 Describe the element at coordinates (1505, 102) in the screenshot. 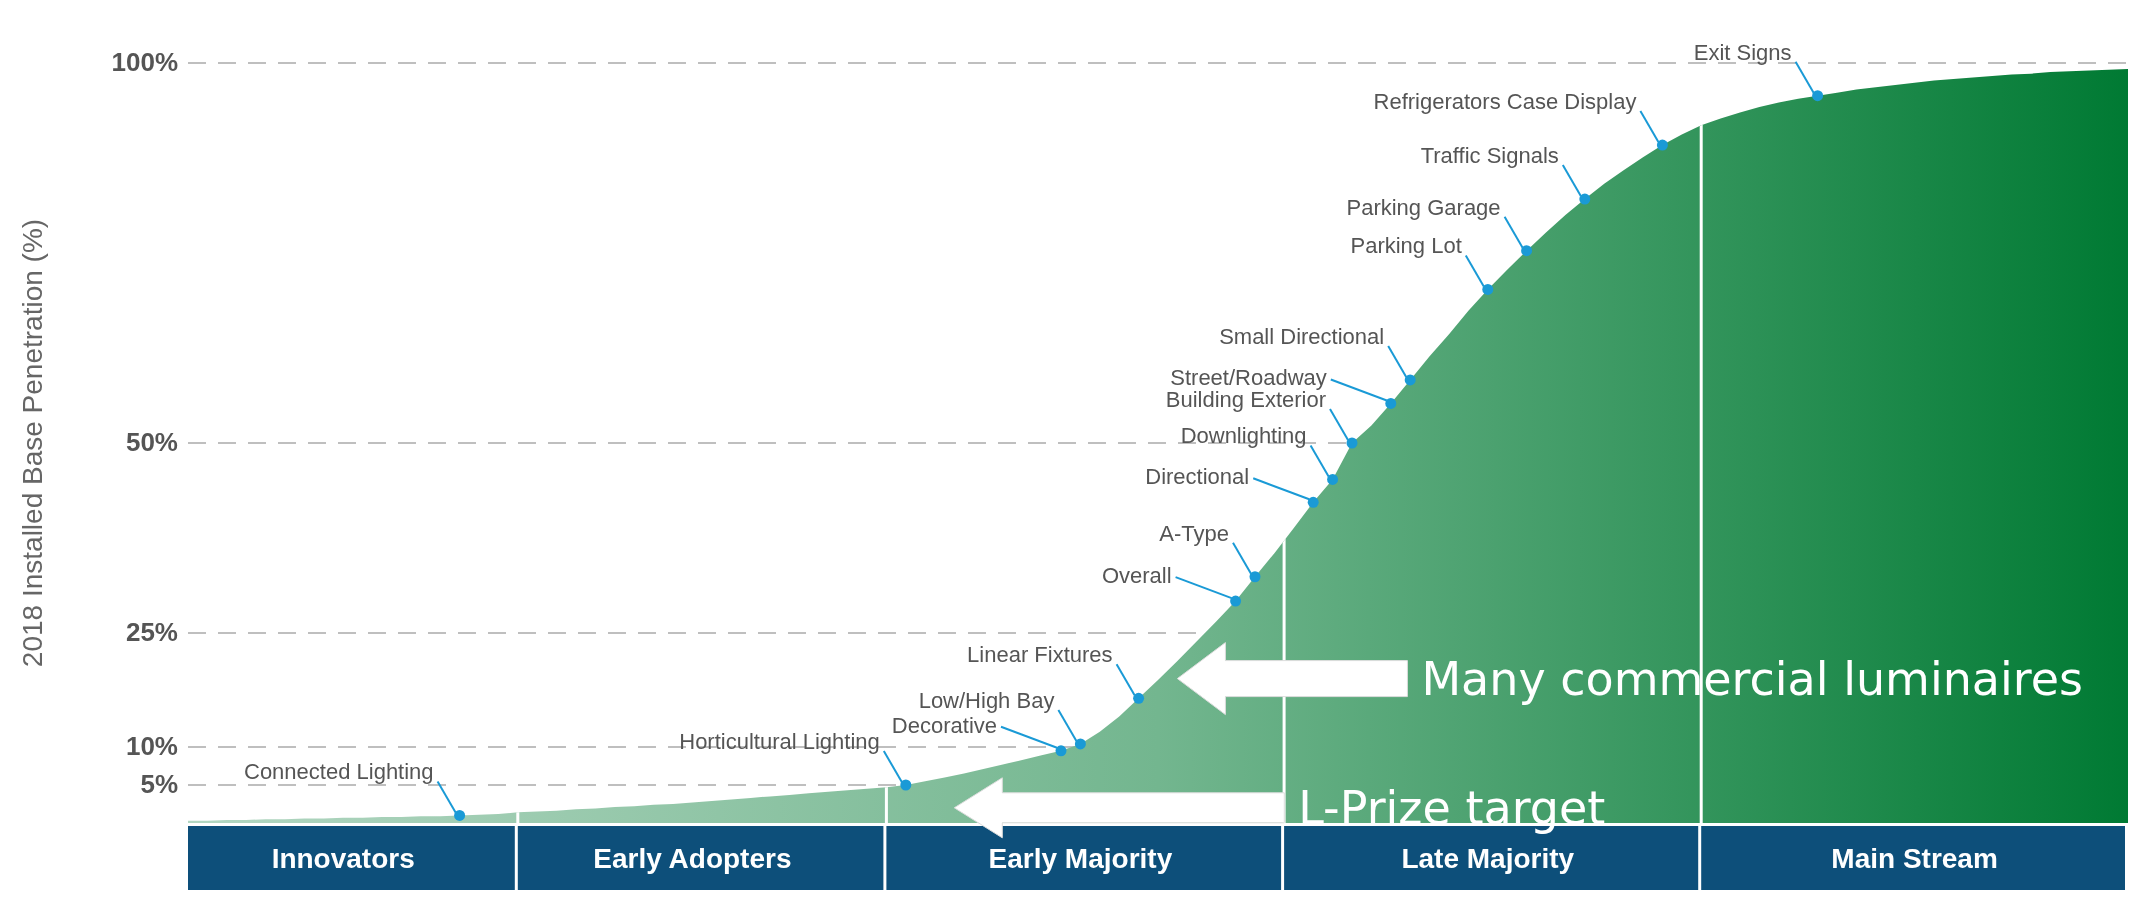

I see `data-label: Refrigerators Case Display` at that location.